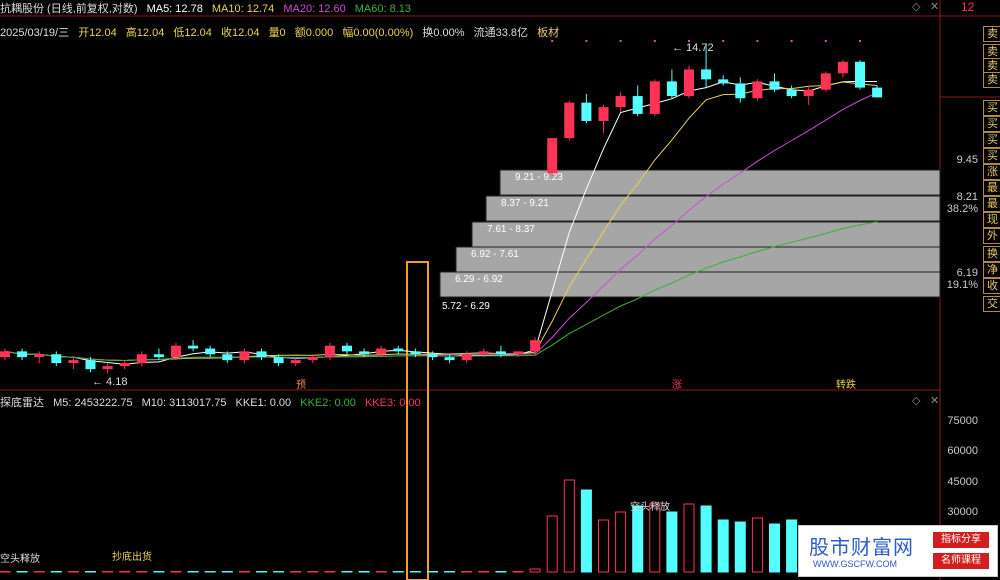 This screenshot has height=580, width=1000. What do you see at coordinates (846, 384) in the screenshot?
I see `signal-label: 转跌` at bounding box center [846, 384].